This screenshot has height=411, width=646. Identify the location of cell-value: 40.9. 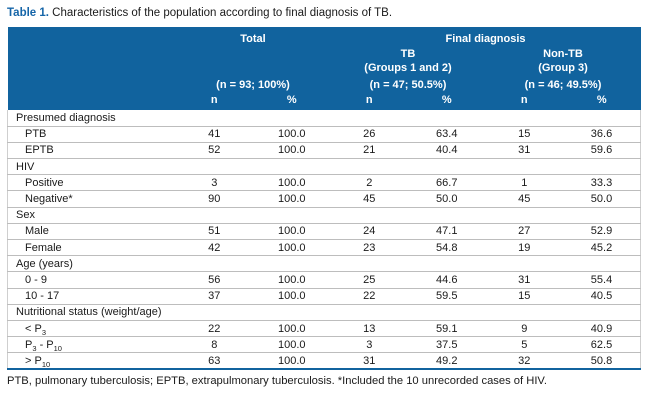
(602, 329).